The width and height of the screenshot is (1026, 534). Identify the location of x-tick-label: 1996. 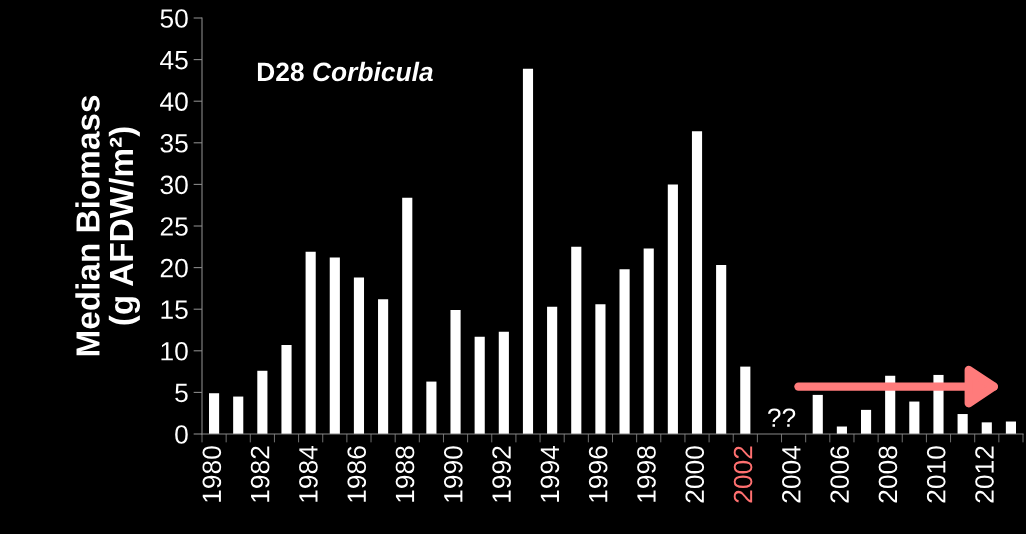
(598, 474).